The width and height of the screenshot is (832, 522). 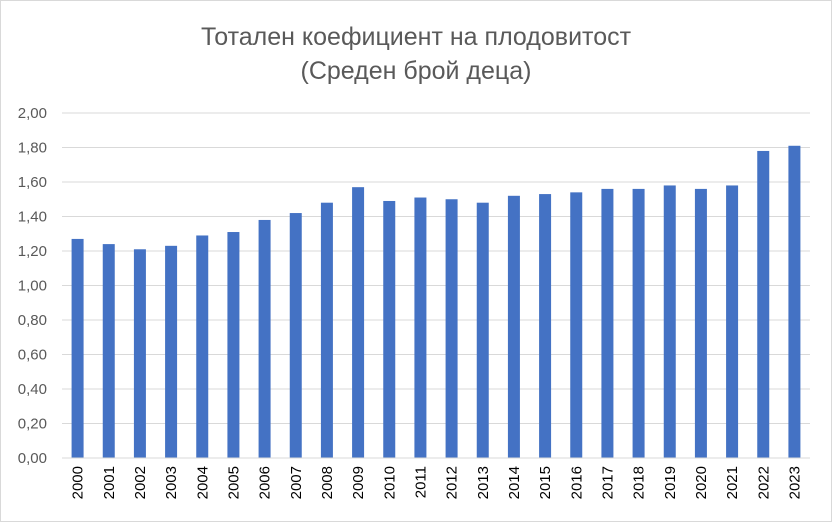 I want to click on x-tick-label: 2010, so click(x=389, y=482).